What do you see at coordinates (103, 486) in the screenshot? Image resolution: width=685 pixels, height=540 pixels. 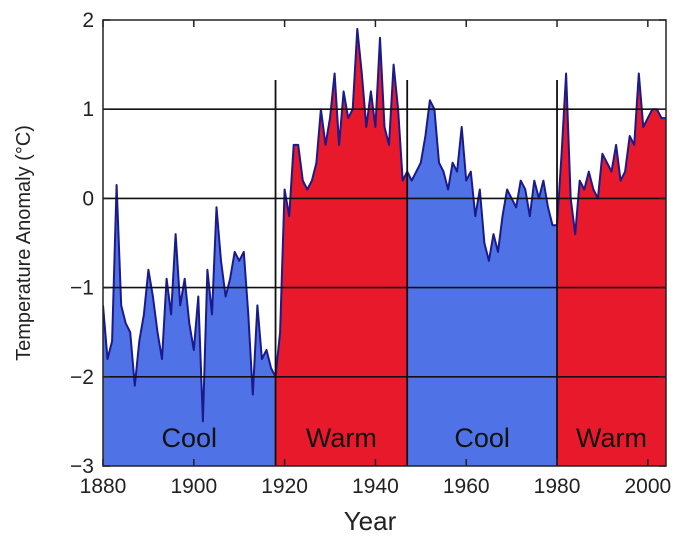 I see `x-tick-label: 1880` at bounding box center [103, 486].